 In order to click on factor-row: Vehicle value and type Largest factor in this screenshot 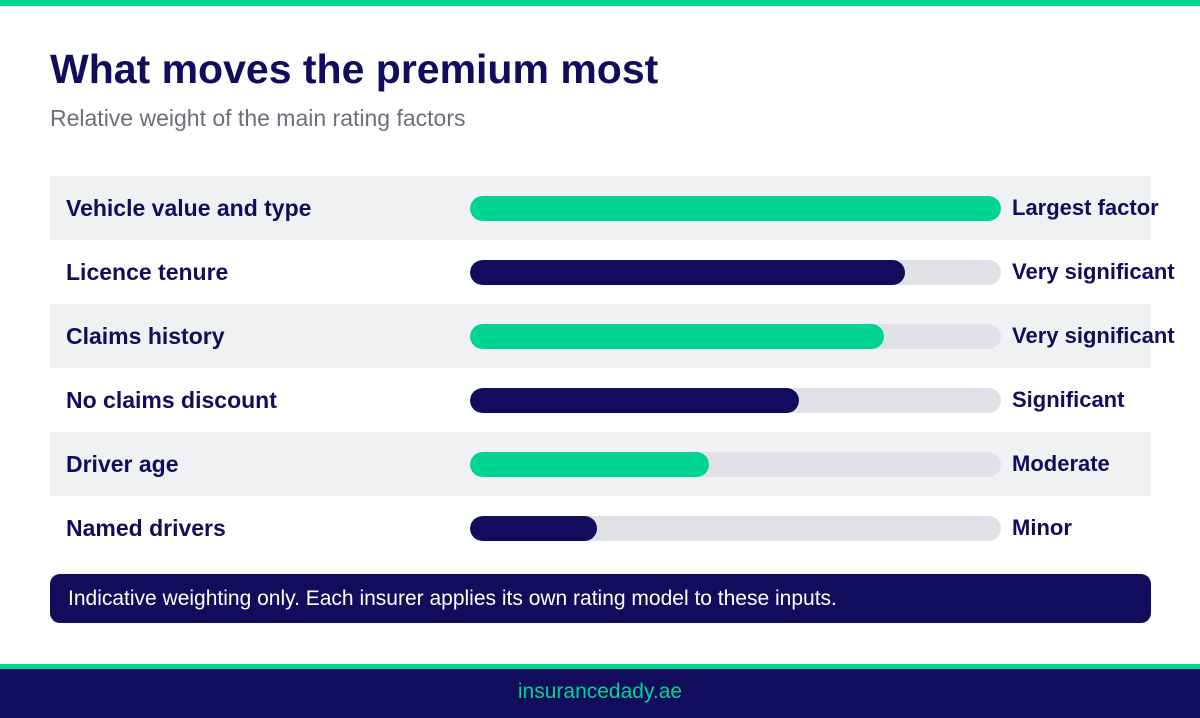, I will do `click(625, 208)`.